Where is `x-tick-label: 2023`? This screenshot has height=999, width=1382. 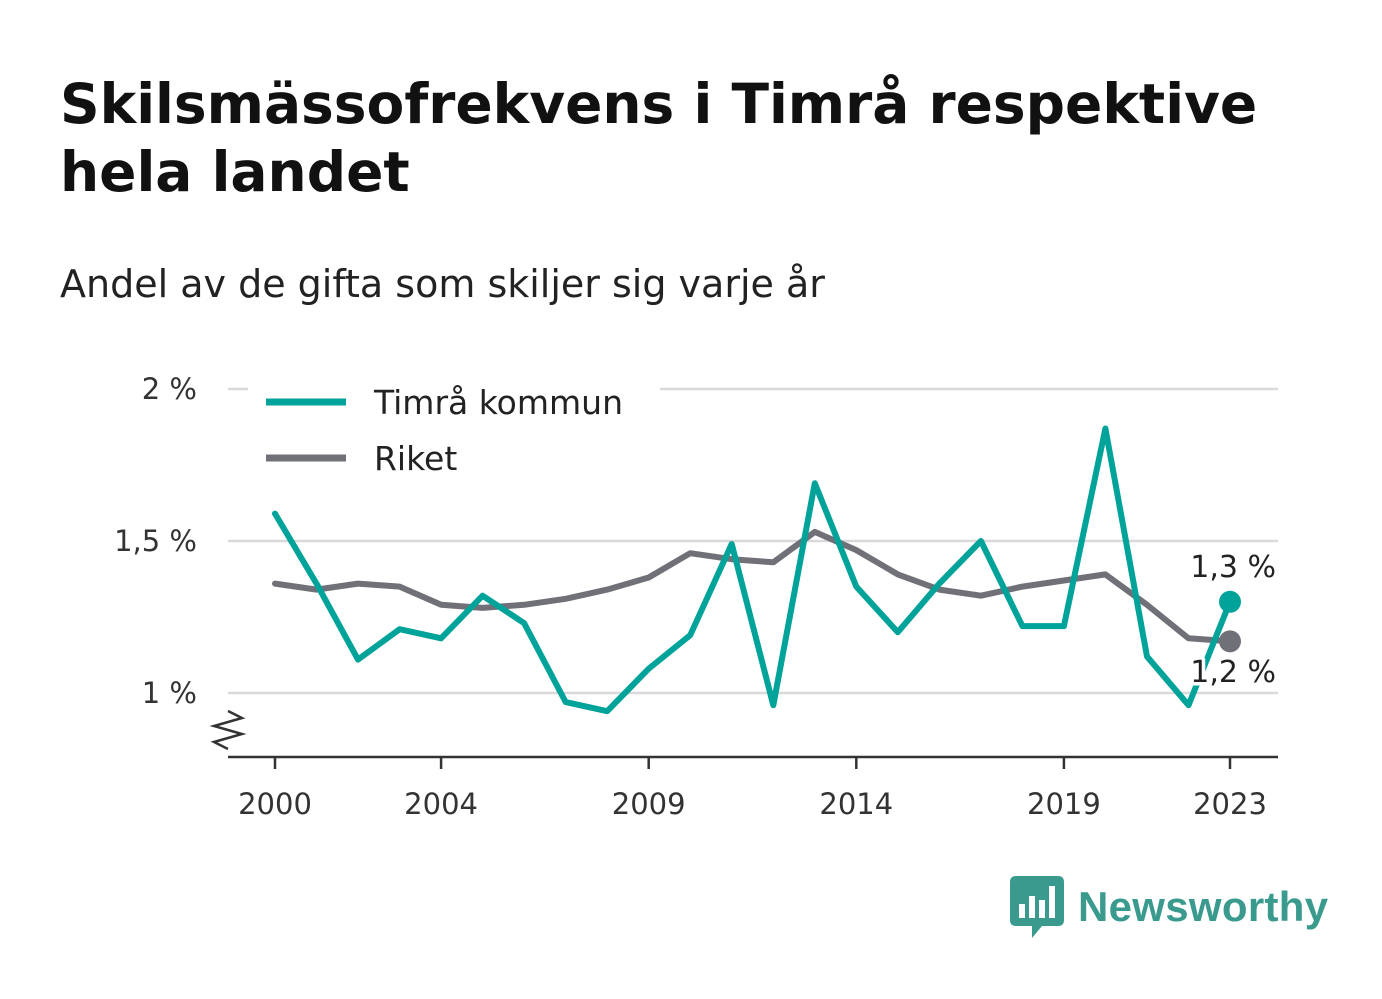
x-tick-label: 2023 is located at coordinates (1230, 804).